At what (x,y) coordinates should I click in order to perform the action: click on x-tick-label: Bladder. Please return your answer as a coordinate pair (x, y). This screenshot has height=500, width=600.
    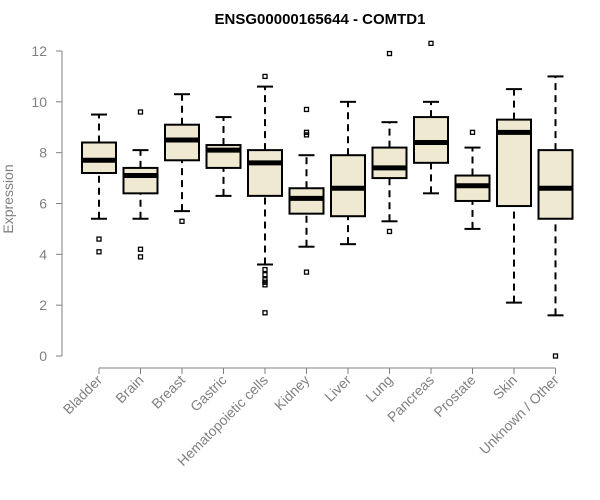
    Looking at the image, I should click on (83, 395).